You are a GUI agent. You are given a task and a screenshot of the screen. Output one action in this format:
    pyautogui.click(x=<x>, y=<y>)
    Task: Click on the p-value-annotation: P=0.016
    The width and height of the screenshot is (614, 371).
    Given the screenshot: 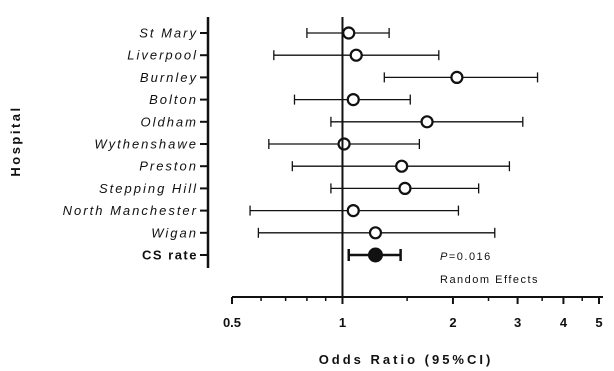 What is the action you would take?
    pyautogui.click(x=466, y=257)
    